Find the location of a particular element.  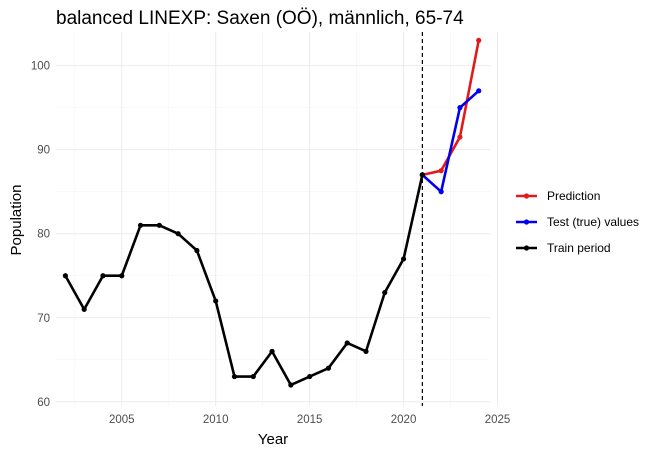

legend-item-test-true-values: Test (true) values is located at coordinates (577, 222).